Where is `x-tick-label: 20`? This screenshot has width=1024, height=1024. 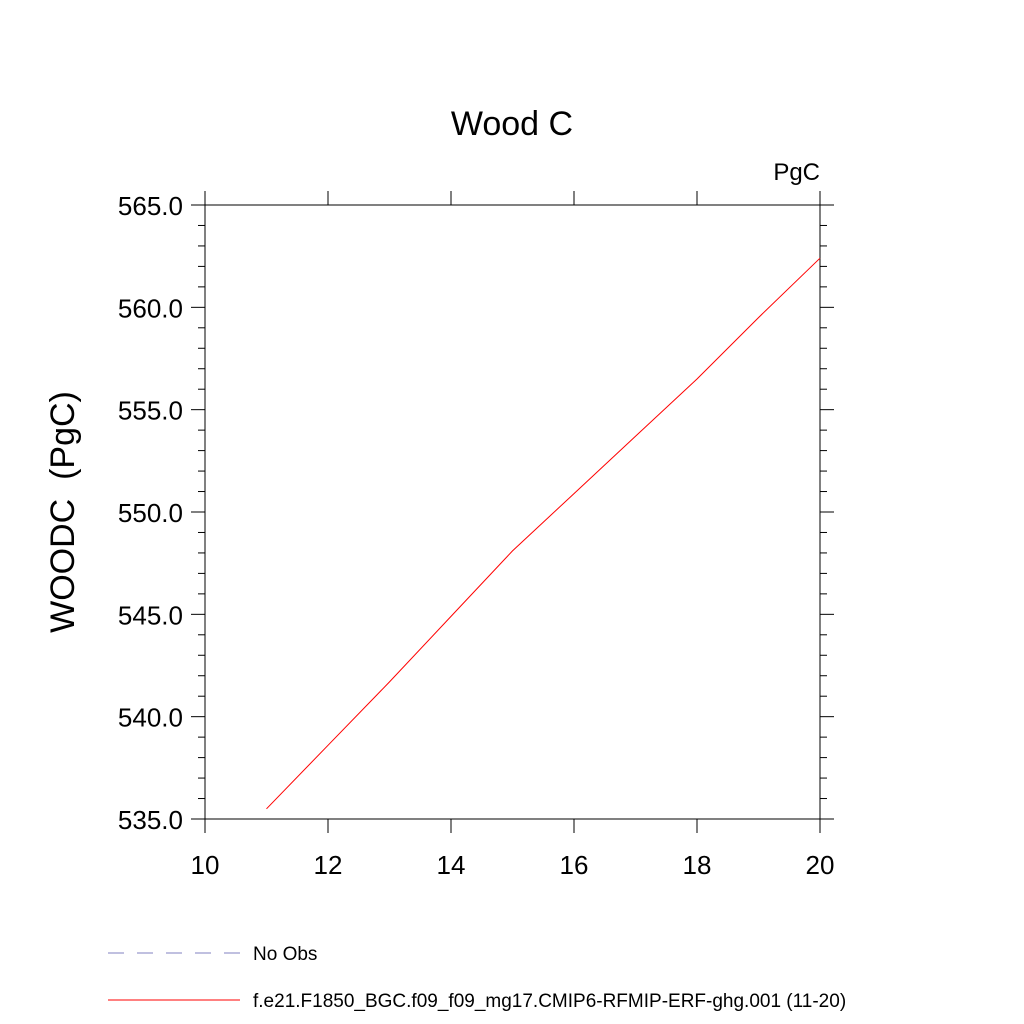
x-tick-label: 20 is located at coordinates (820, 865).